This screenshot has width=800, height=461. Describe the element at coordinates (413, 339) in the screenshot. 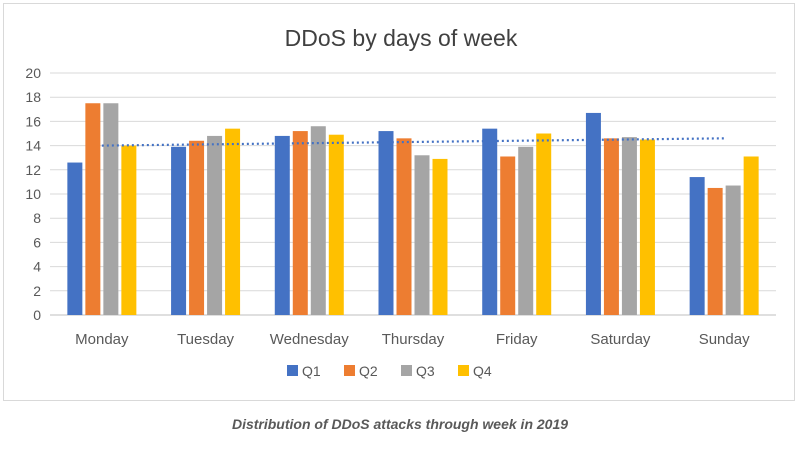

I see `x-tick-label: Thursday` at that location.